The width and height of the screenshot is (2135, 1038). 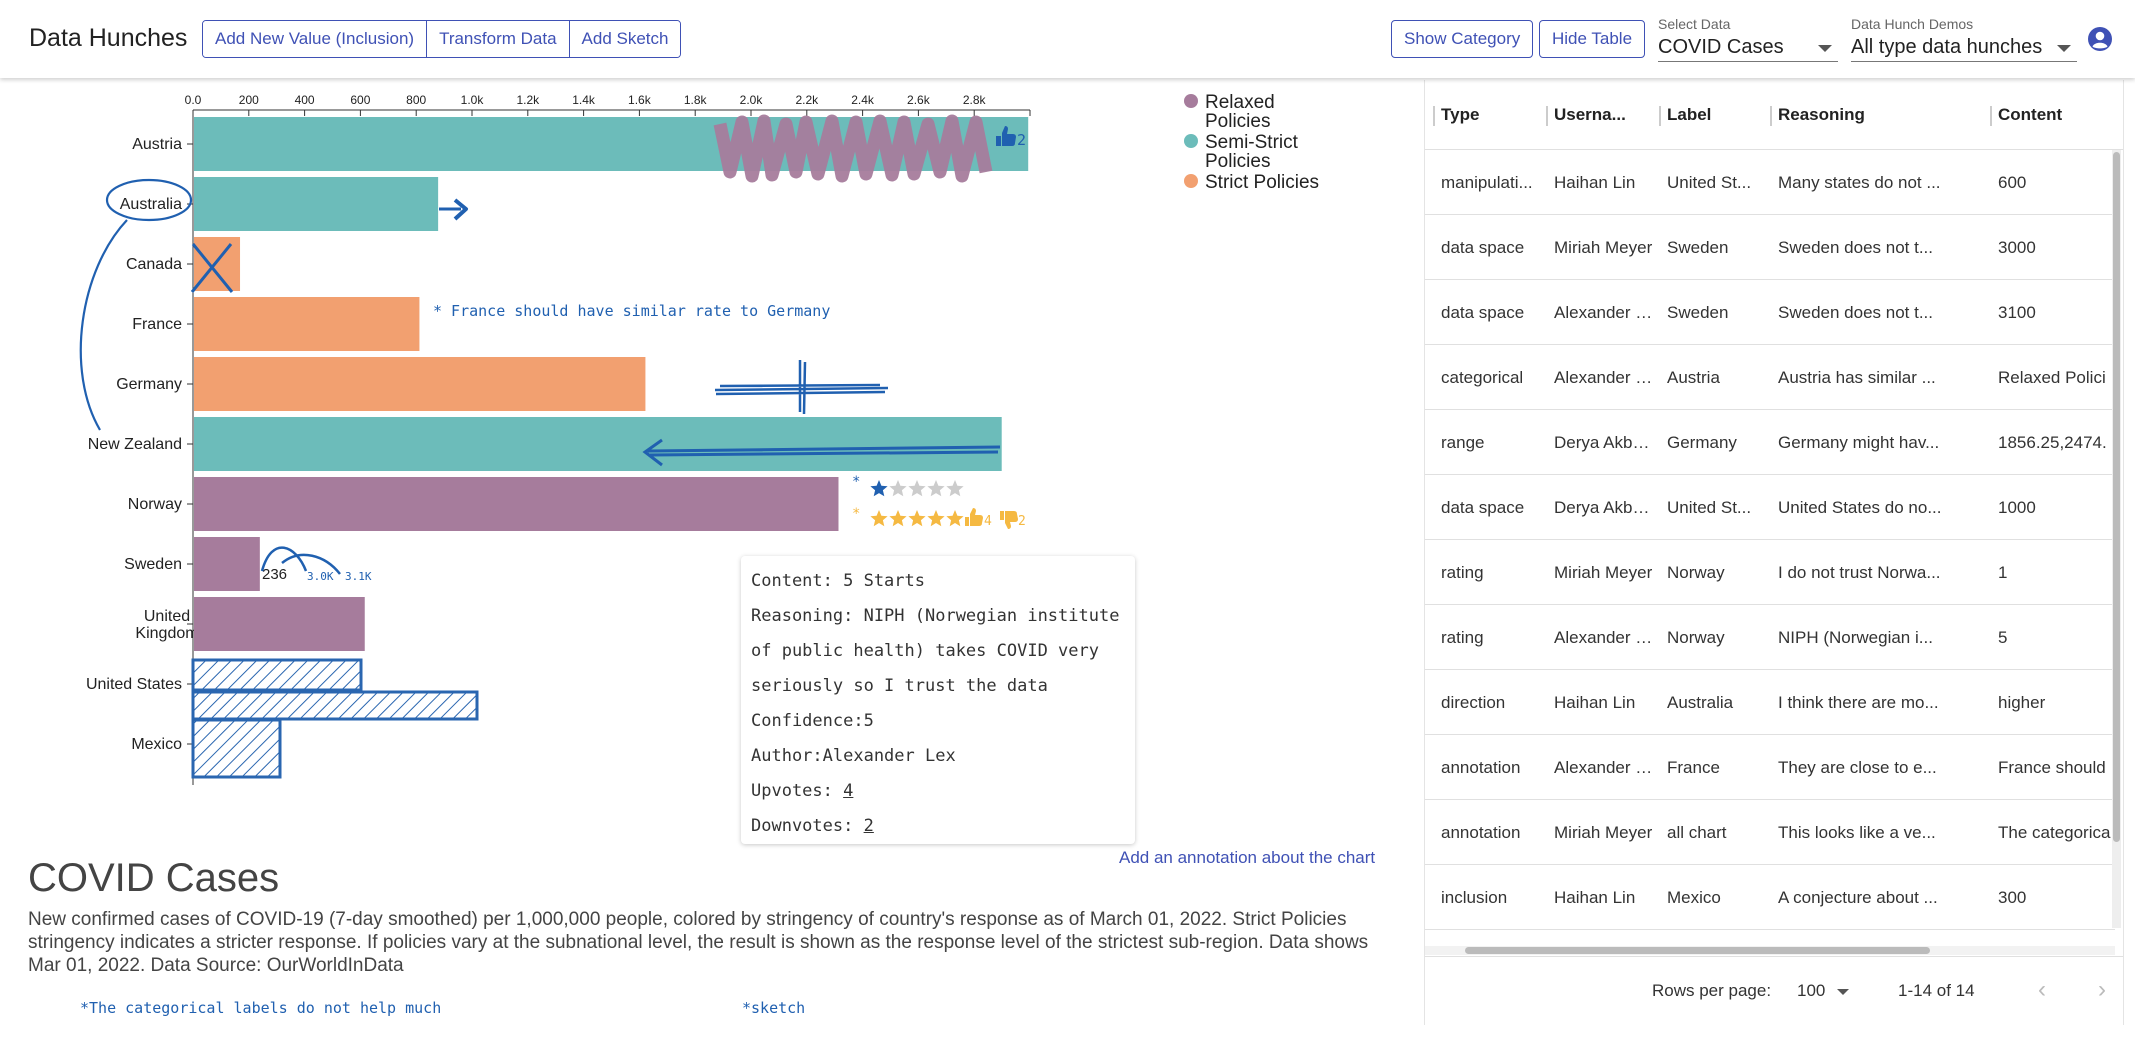 What do you see at coordinates (166, 625) in the screenshot?
I see `y-tick-label-united-kingdom: United Kingdom` at bounding box center [166, 625].